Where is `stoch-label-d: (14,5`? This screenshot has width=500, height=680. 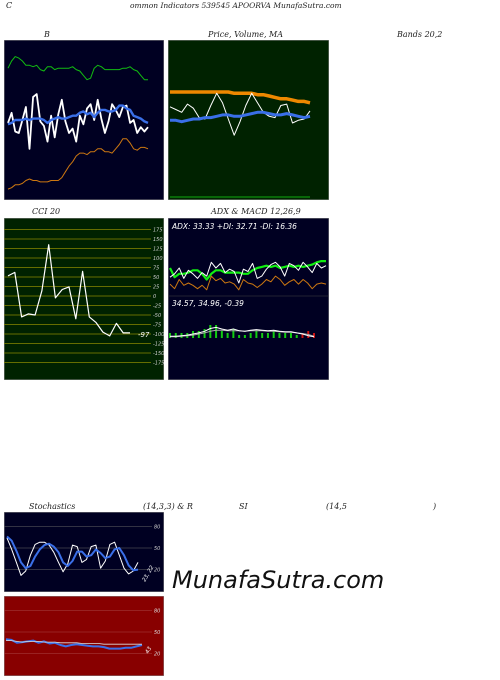 stoch-label-d: (14,5 is located at coordinates (336, 506).